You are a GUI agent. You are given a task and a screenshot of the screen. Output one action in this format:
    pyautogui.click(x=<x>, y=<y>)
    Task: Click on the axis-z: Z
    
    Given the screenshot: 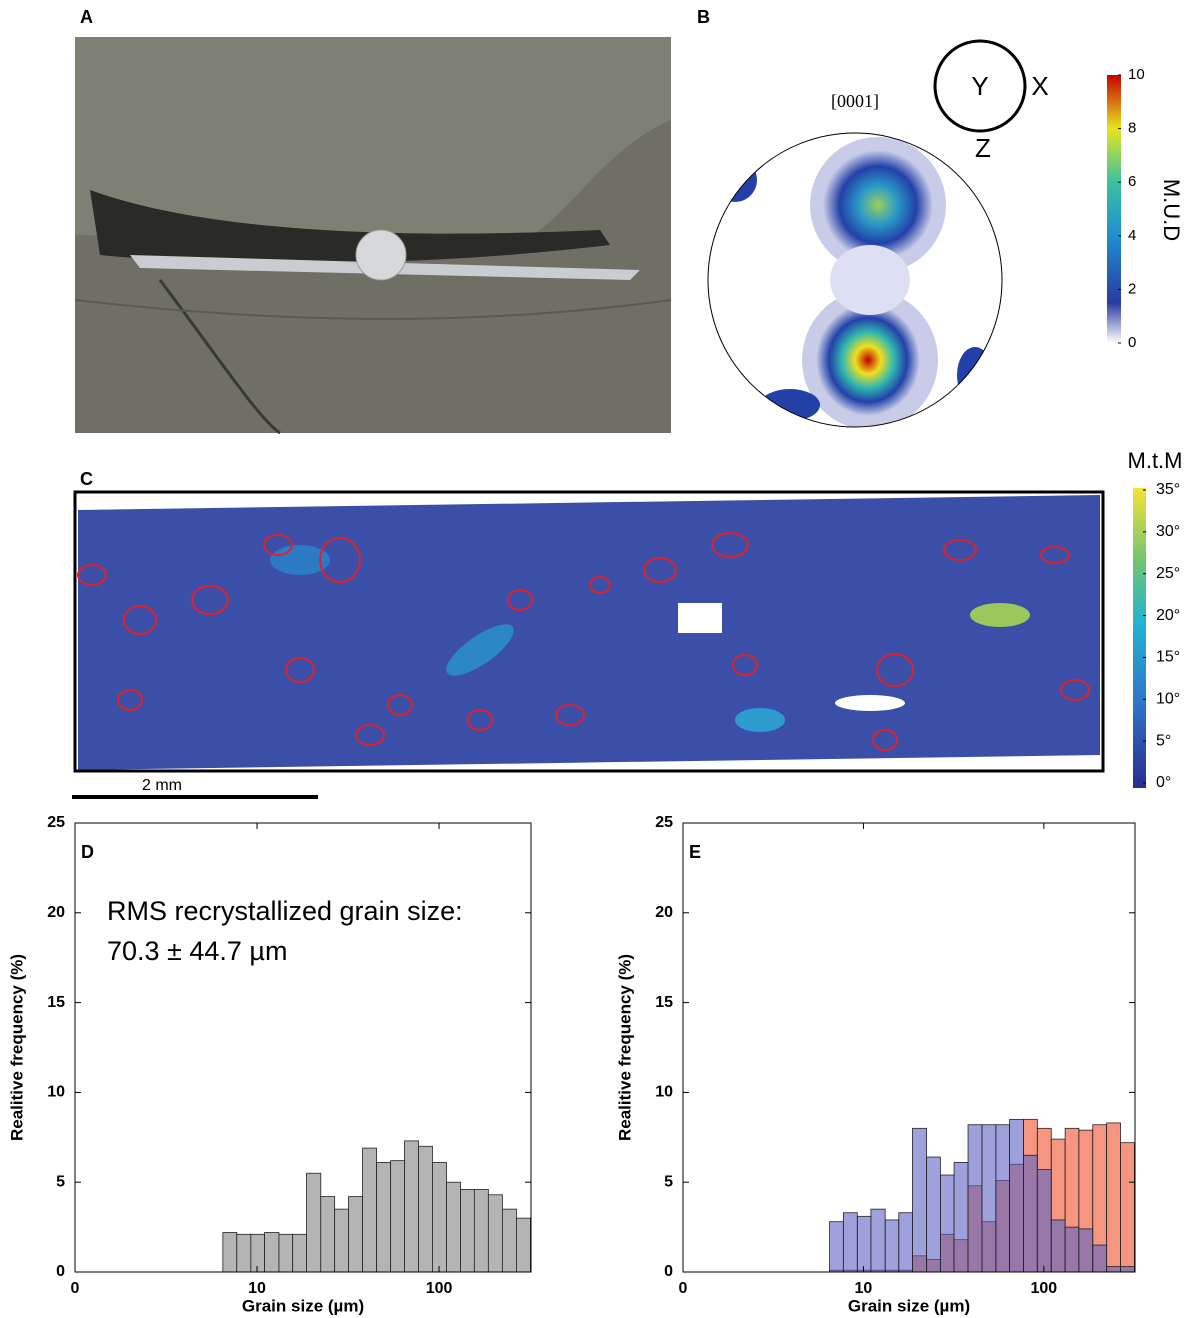 What is the action you would take?
    pyautogui.click(x=983, y=148)
    